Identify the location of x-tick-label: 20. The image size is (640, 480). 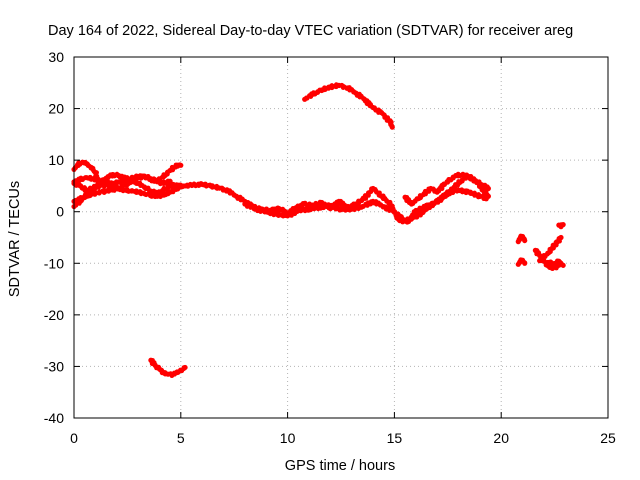
(501, 438).